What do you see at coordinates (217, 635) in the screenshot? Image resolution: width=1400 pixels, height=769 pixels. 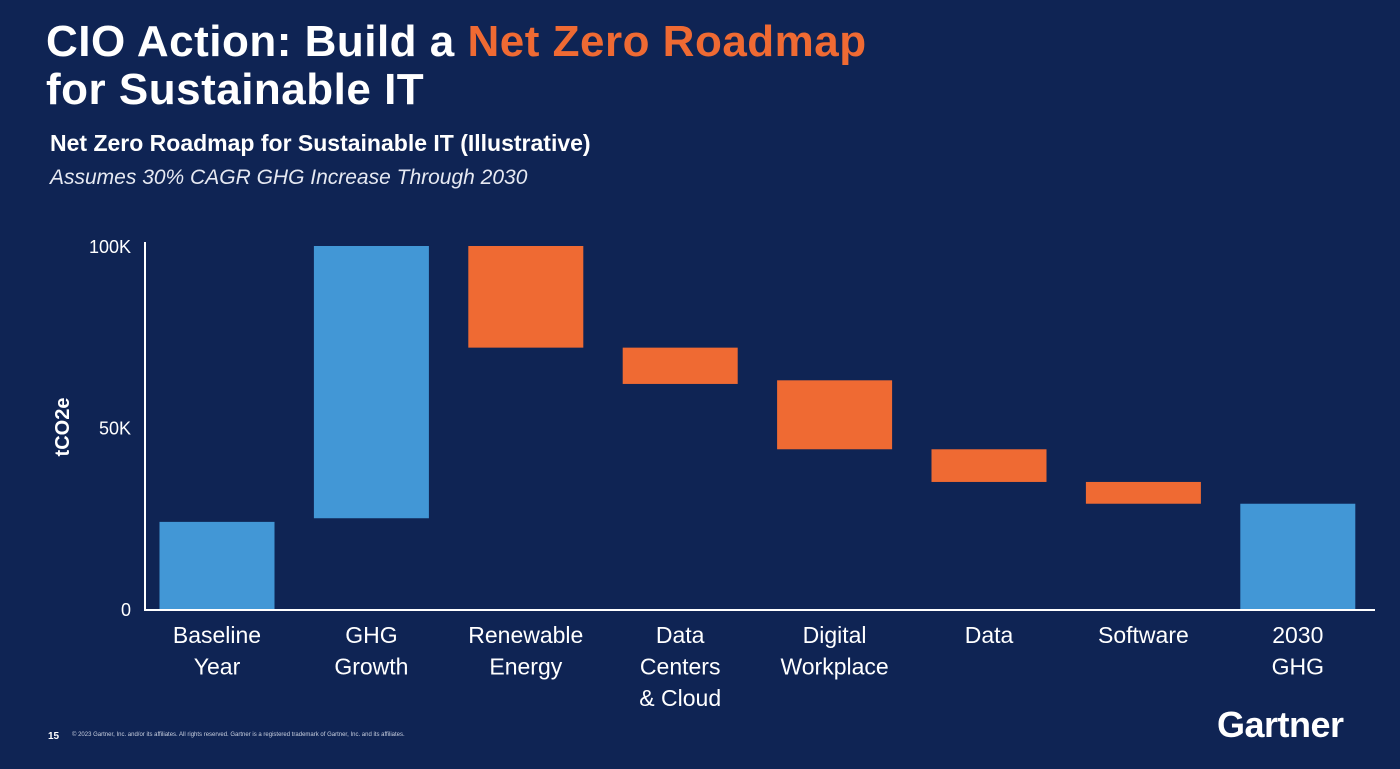 I see `x-tick-label-0-line-0: Baseline` at bounding box center [217, 635].